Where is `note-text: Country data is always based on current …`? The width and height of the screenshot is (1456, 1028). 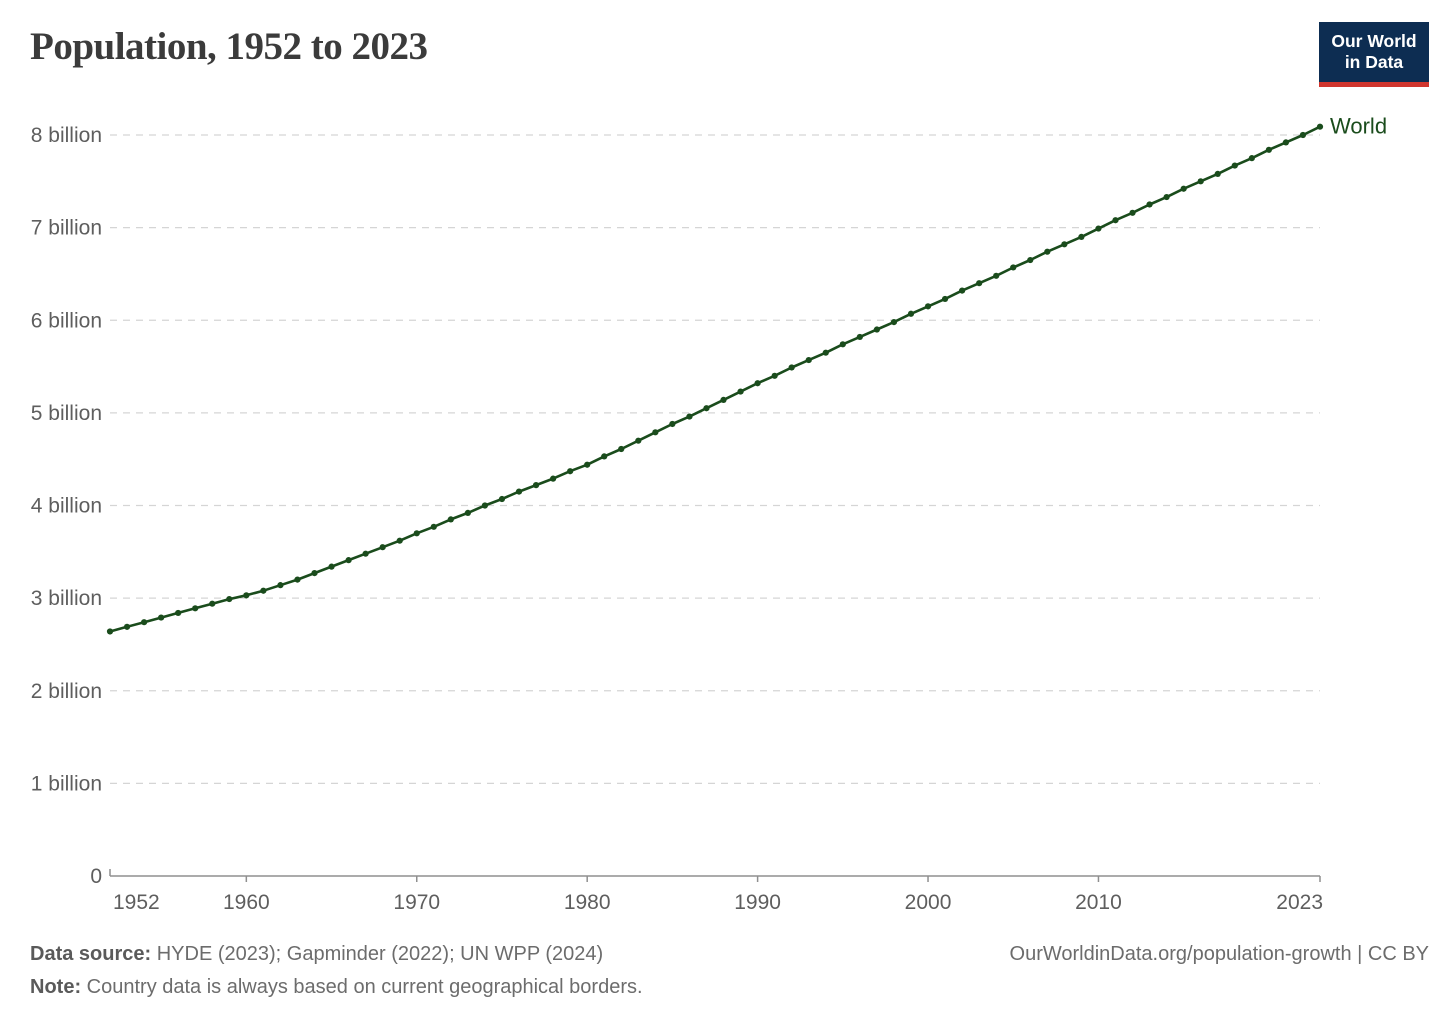 note-text: Country data is always based on current … is located at coordinates (364, 987).